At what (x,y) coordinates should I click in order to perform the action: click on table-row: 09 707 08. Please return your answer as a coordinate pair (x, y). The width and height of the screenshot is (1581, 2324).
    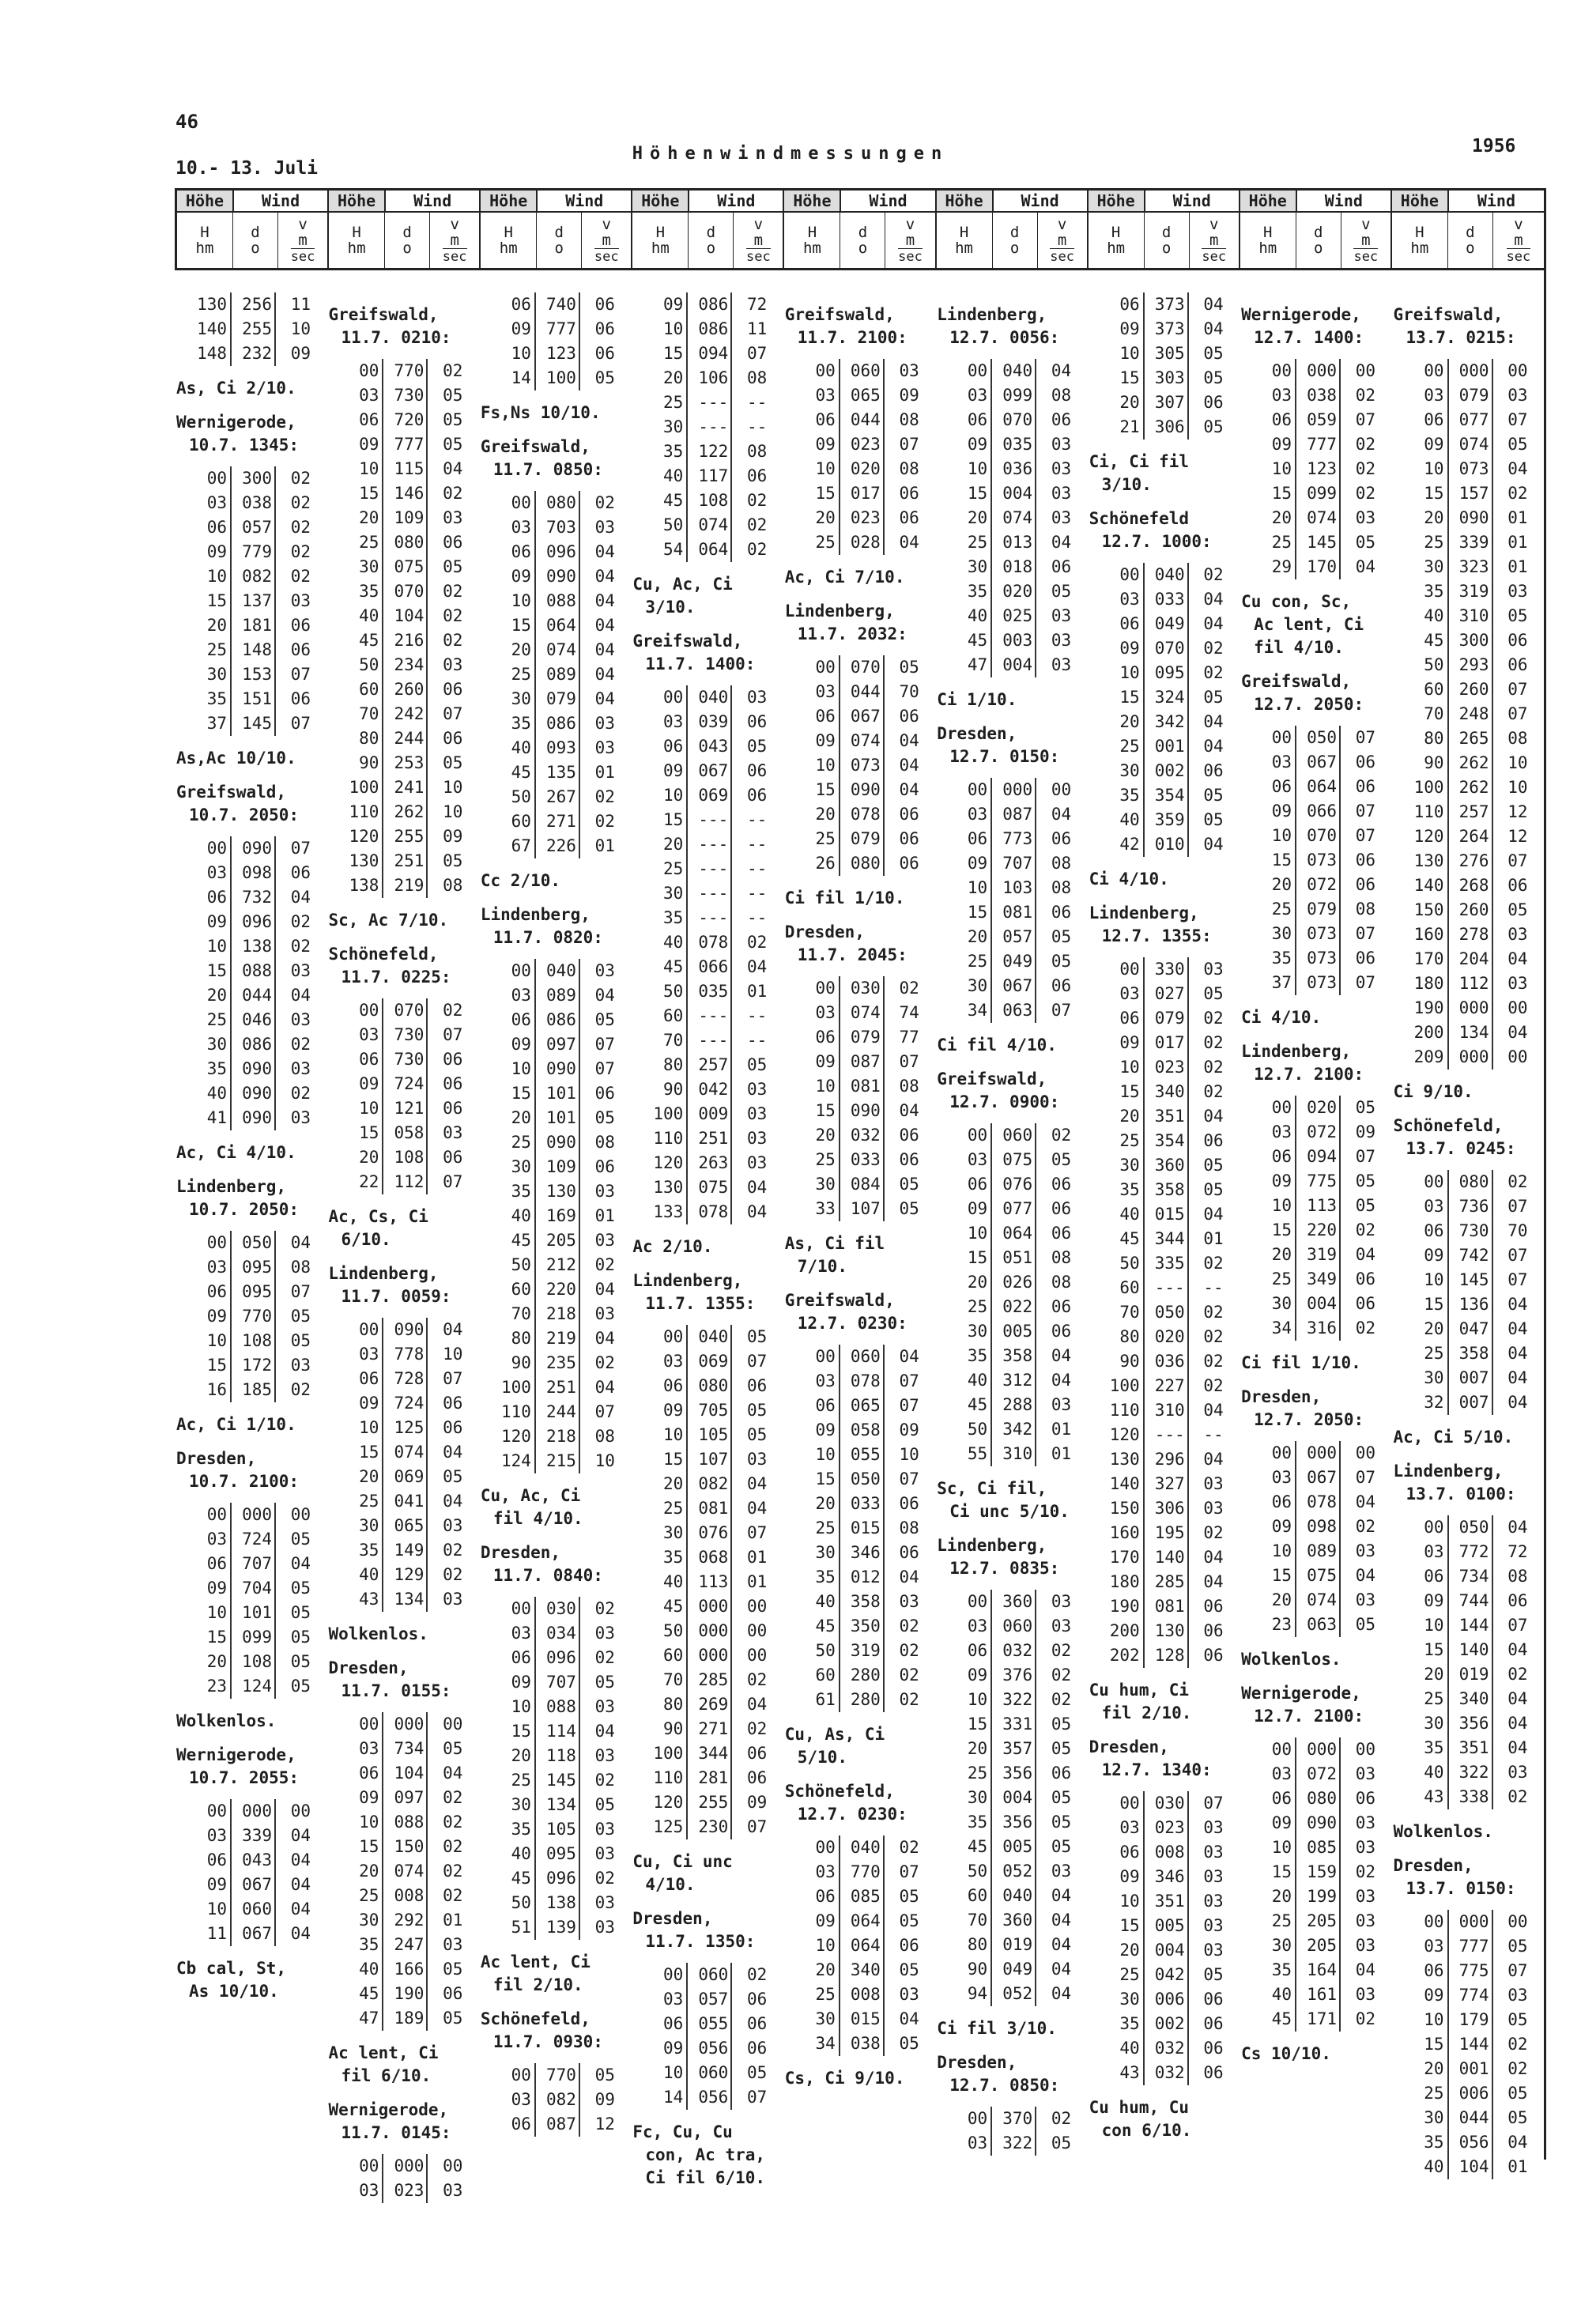
    Looking at the image, I should click on (1011, 863).